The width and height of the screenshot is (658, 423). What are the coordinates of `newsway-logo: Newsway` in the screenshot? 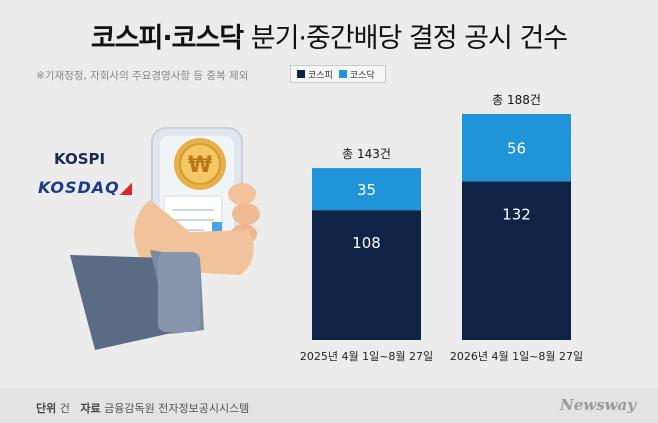 It's located at (598, 405).